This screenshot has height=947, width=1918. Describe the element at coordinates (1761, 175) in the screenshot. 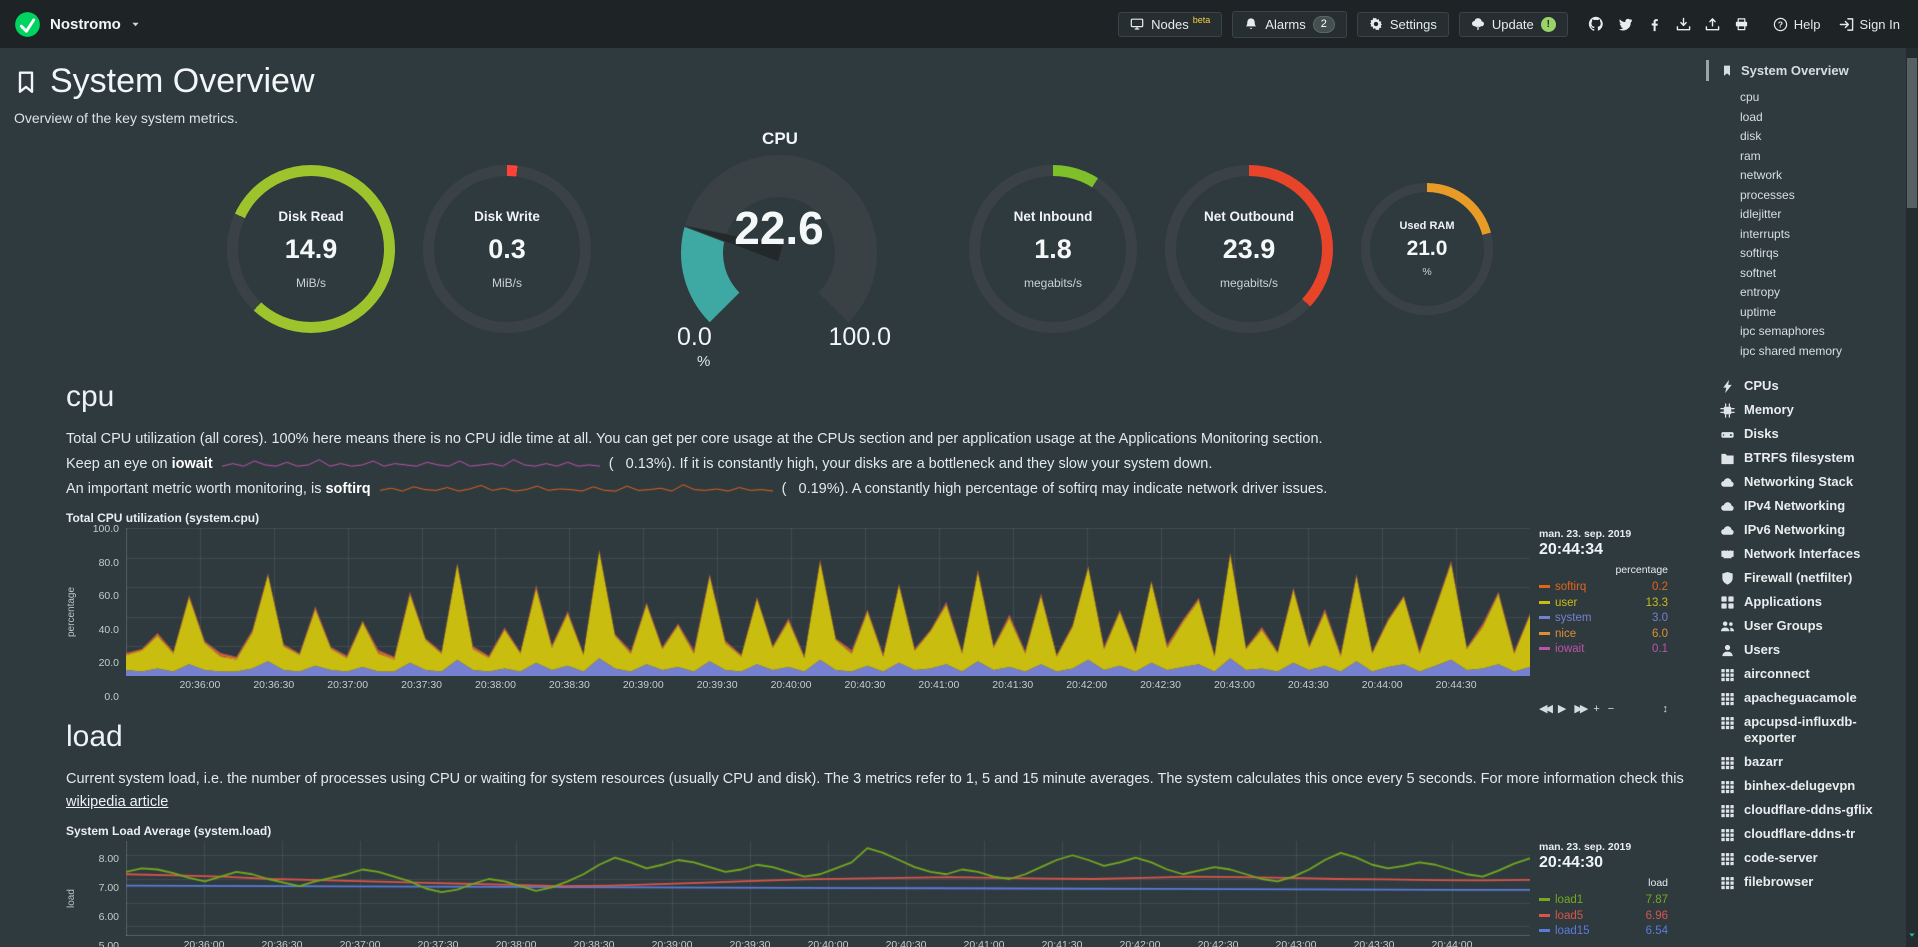

I see `sidebar-subitem-network: network` at that location.